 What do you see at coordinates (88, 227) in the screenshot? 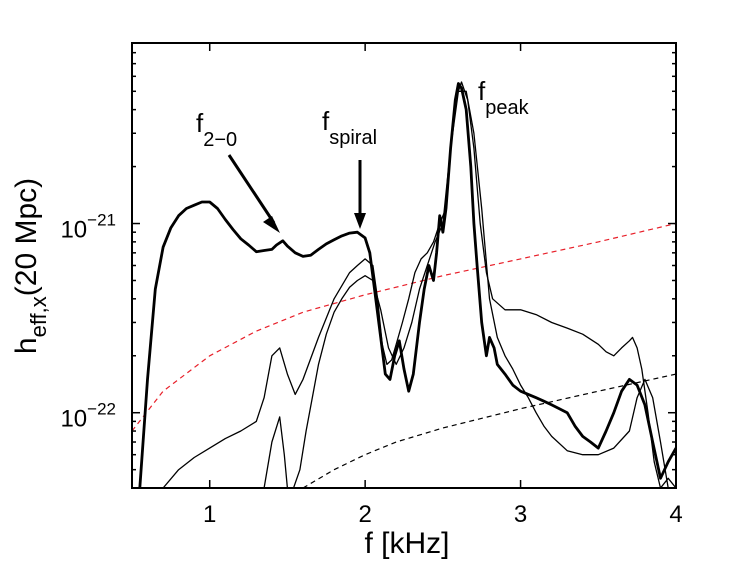
I see `y-tick-label: 10−21` at bounding box center [88, 227].